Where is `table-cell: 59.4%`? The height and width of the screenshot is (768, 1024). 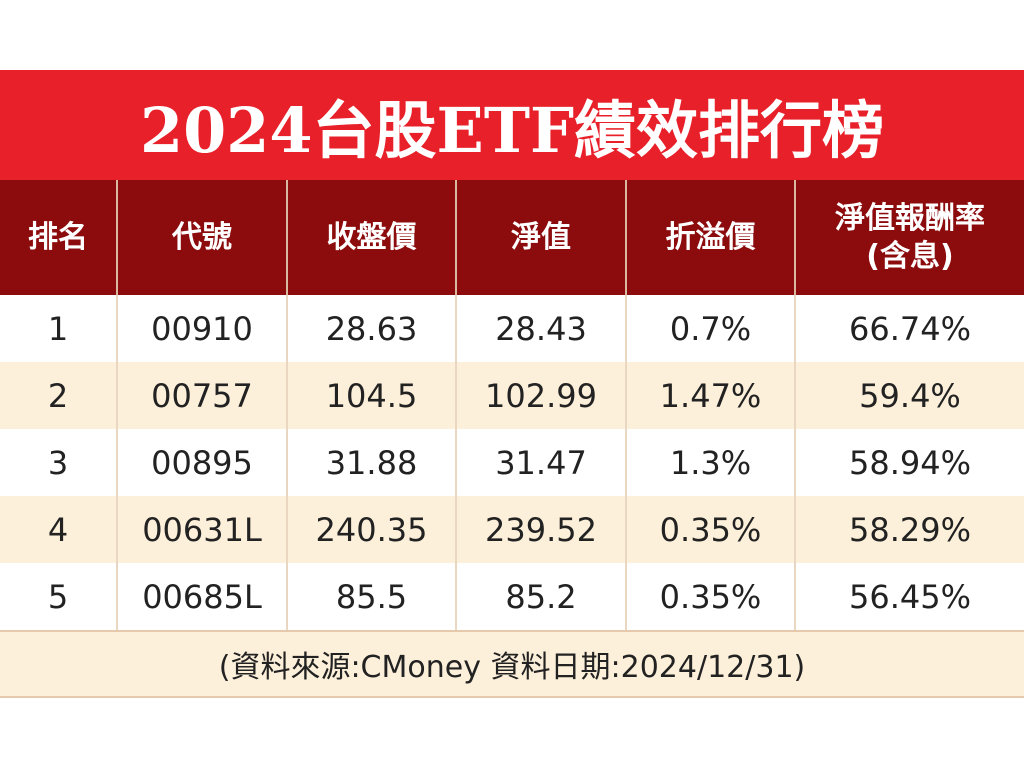
table-cell: 59.4% is located at coordinates (910, 395).